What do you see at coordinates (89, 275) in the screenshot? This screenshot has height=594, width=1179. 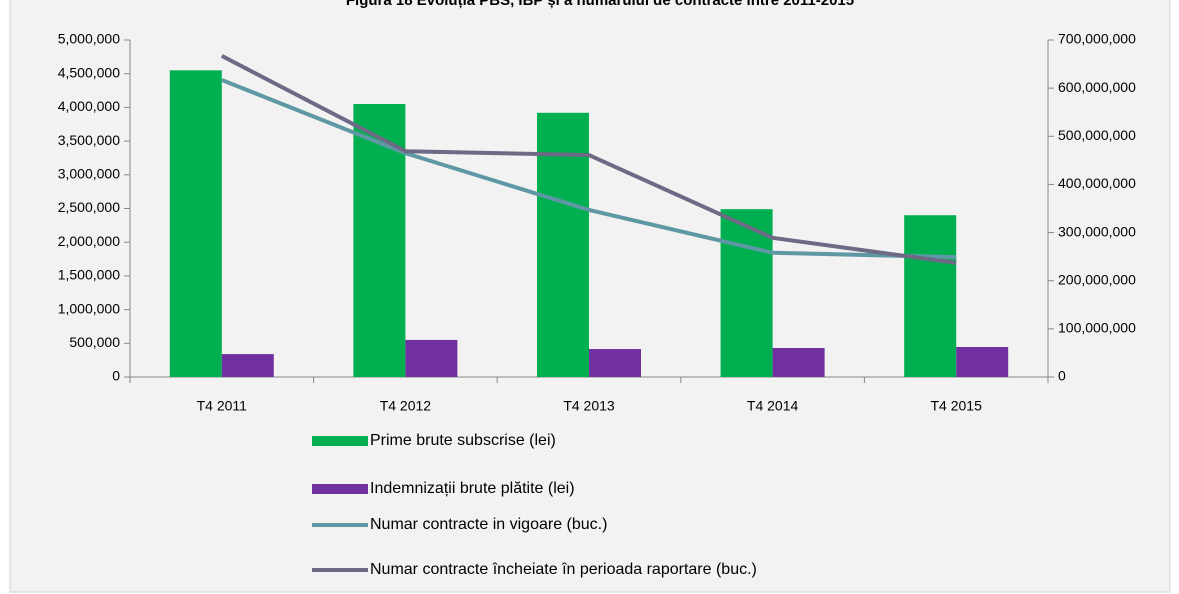 I see `y-tick-label: 1,500,000` at bounding box center [89, 275].